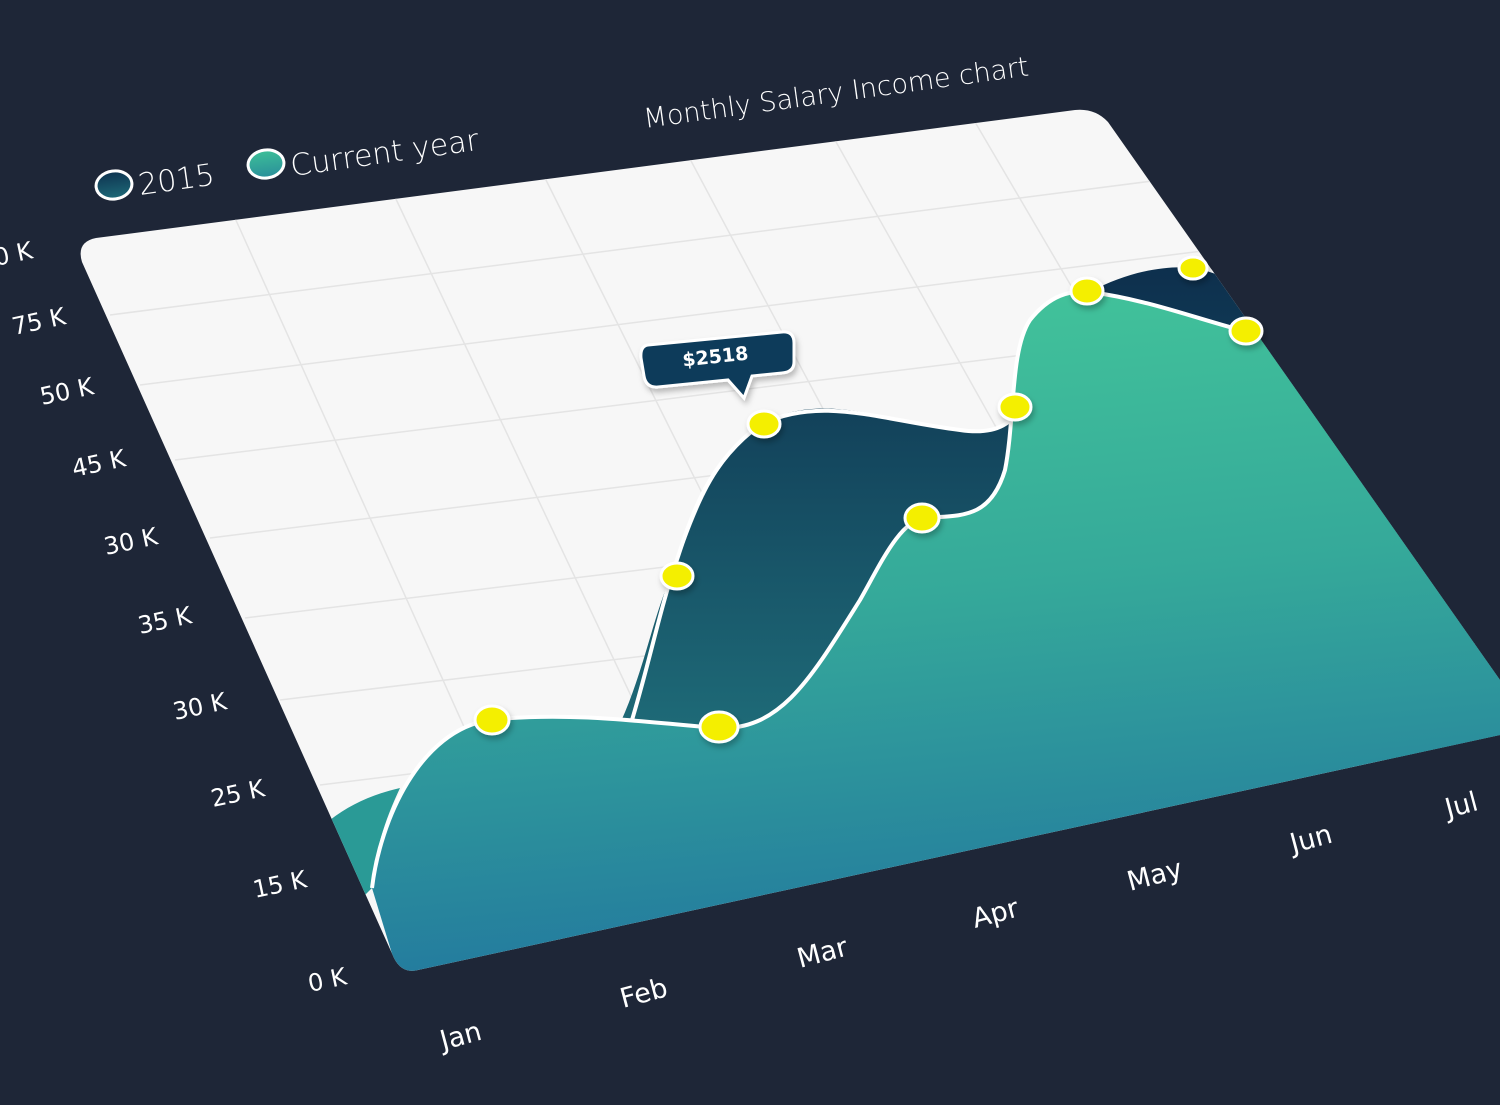 The width and height of the screenshot is (1500, 1105). Describe the element at coordinates (1155, 875) in the screenshot. I see `x-tick-may: May` at that location.